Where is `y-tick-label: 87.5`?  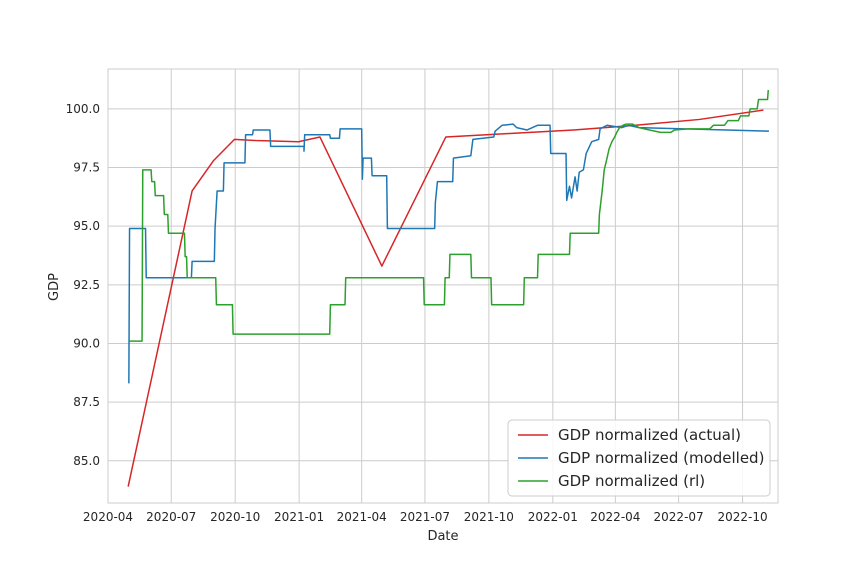 y-tick-label: 87.5 is located at coordinates (86, 402).